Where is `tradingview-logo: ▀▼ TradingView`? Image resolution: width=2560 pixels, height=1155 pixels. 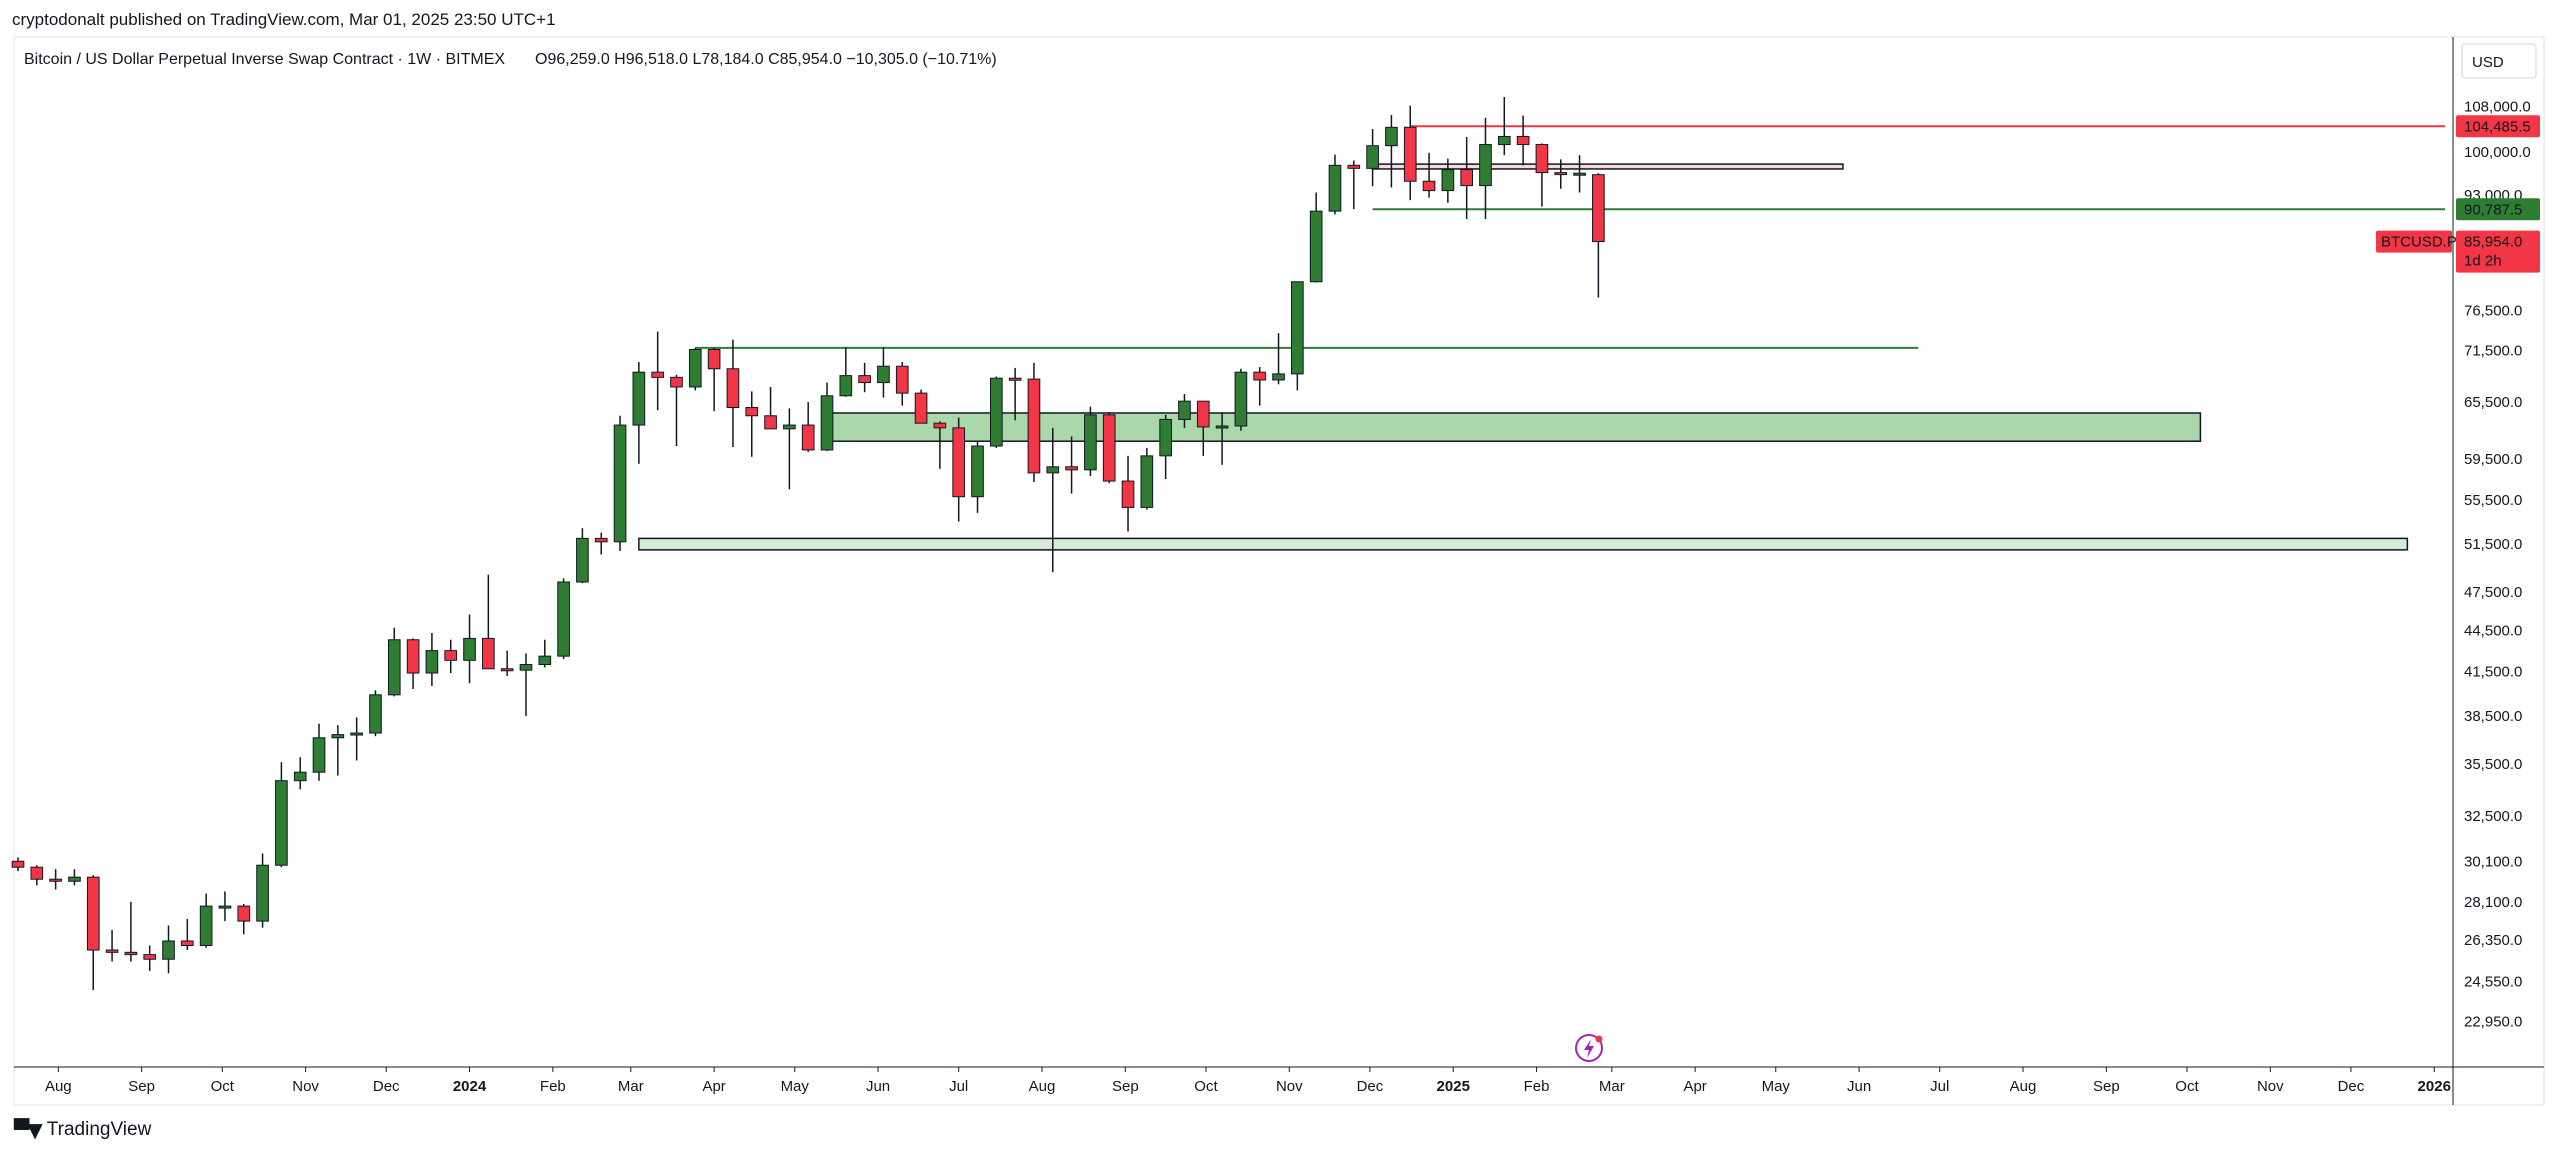 tradingview-logo: ▀▼ TradingView is located at coordinates (82, 1130).